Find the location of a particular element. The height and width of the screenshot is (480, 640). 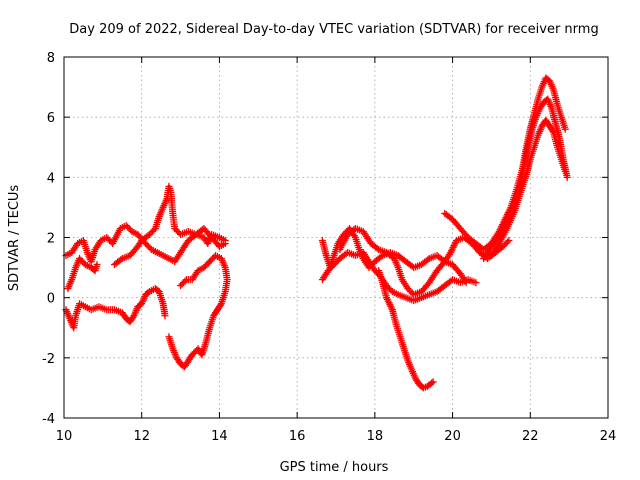

y-tick-label: 2 is located at coordinates (51, 239).